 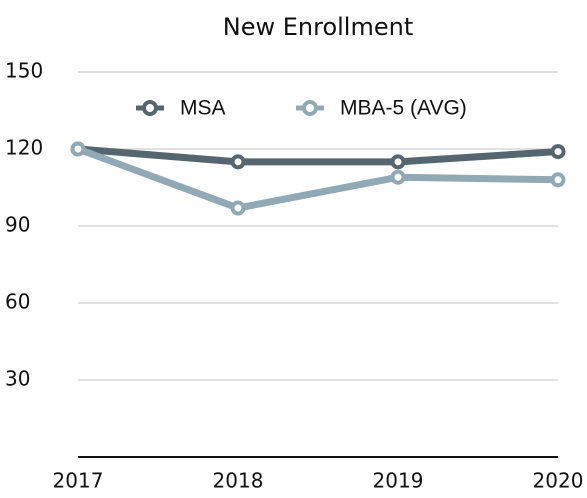 I want to click on x-tick-label: 2019, so click(x=398, y=481).